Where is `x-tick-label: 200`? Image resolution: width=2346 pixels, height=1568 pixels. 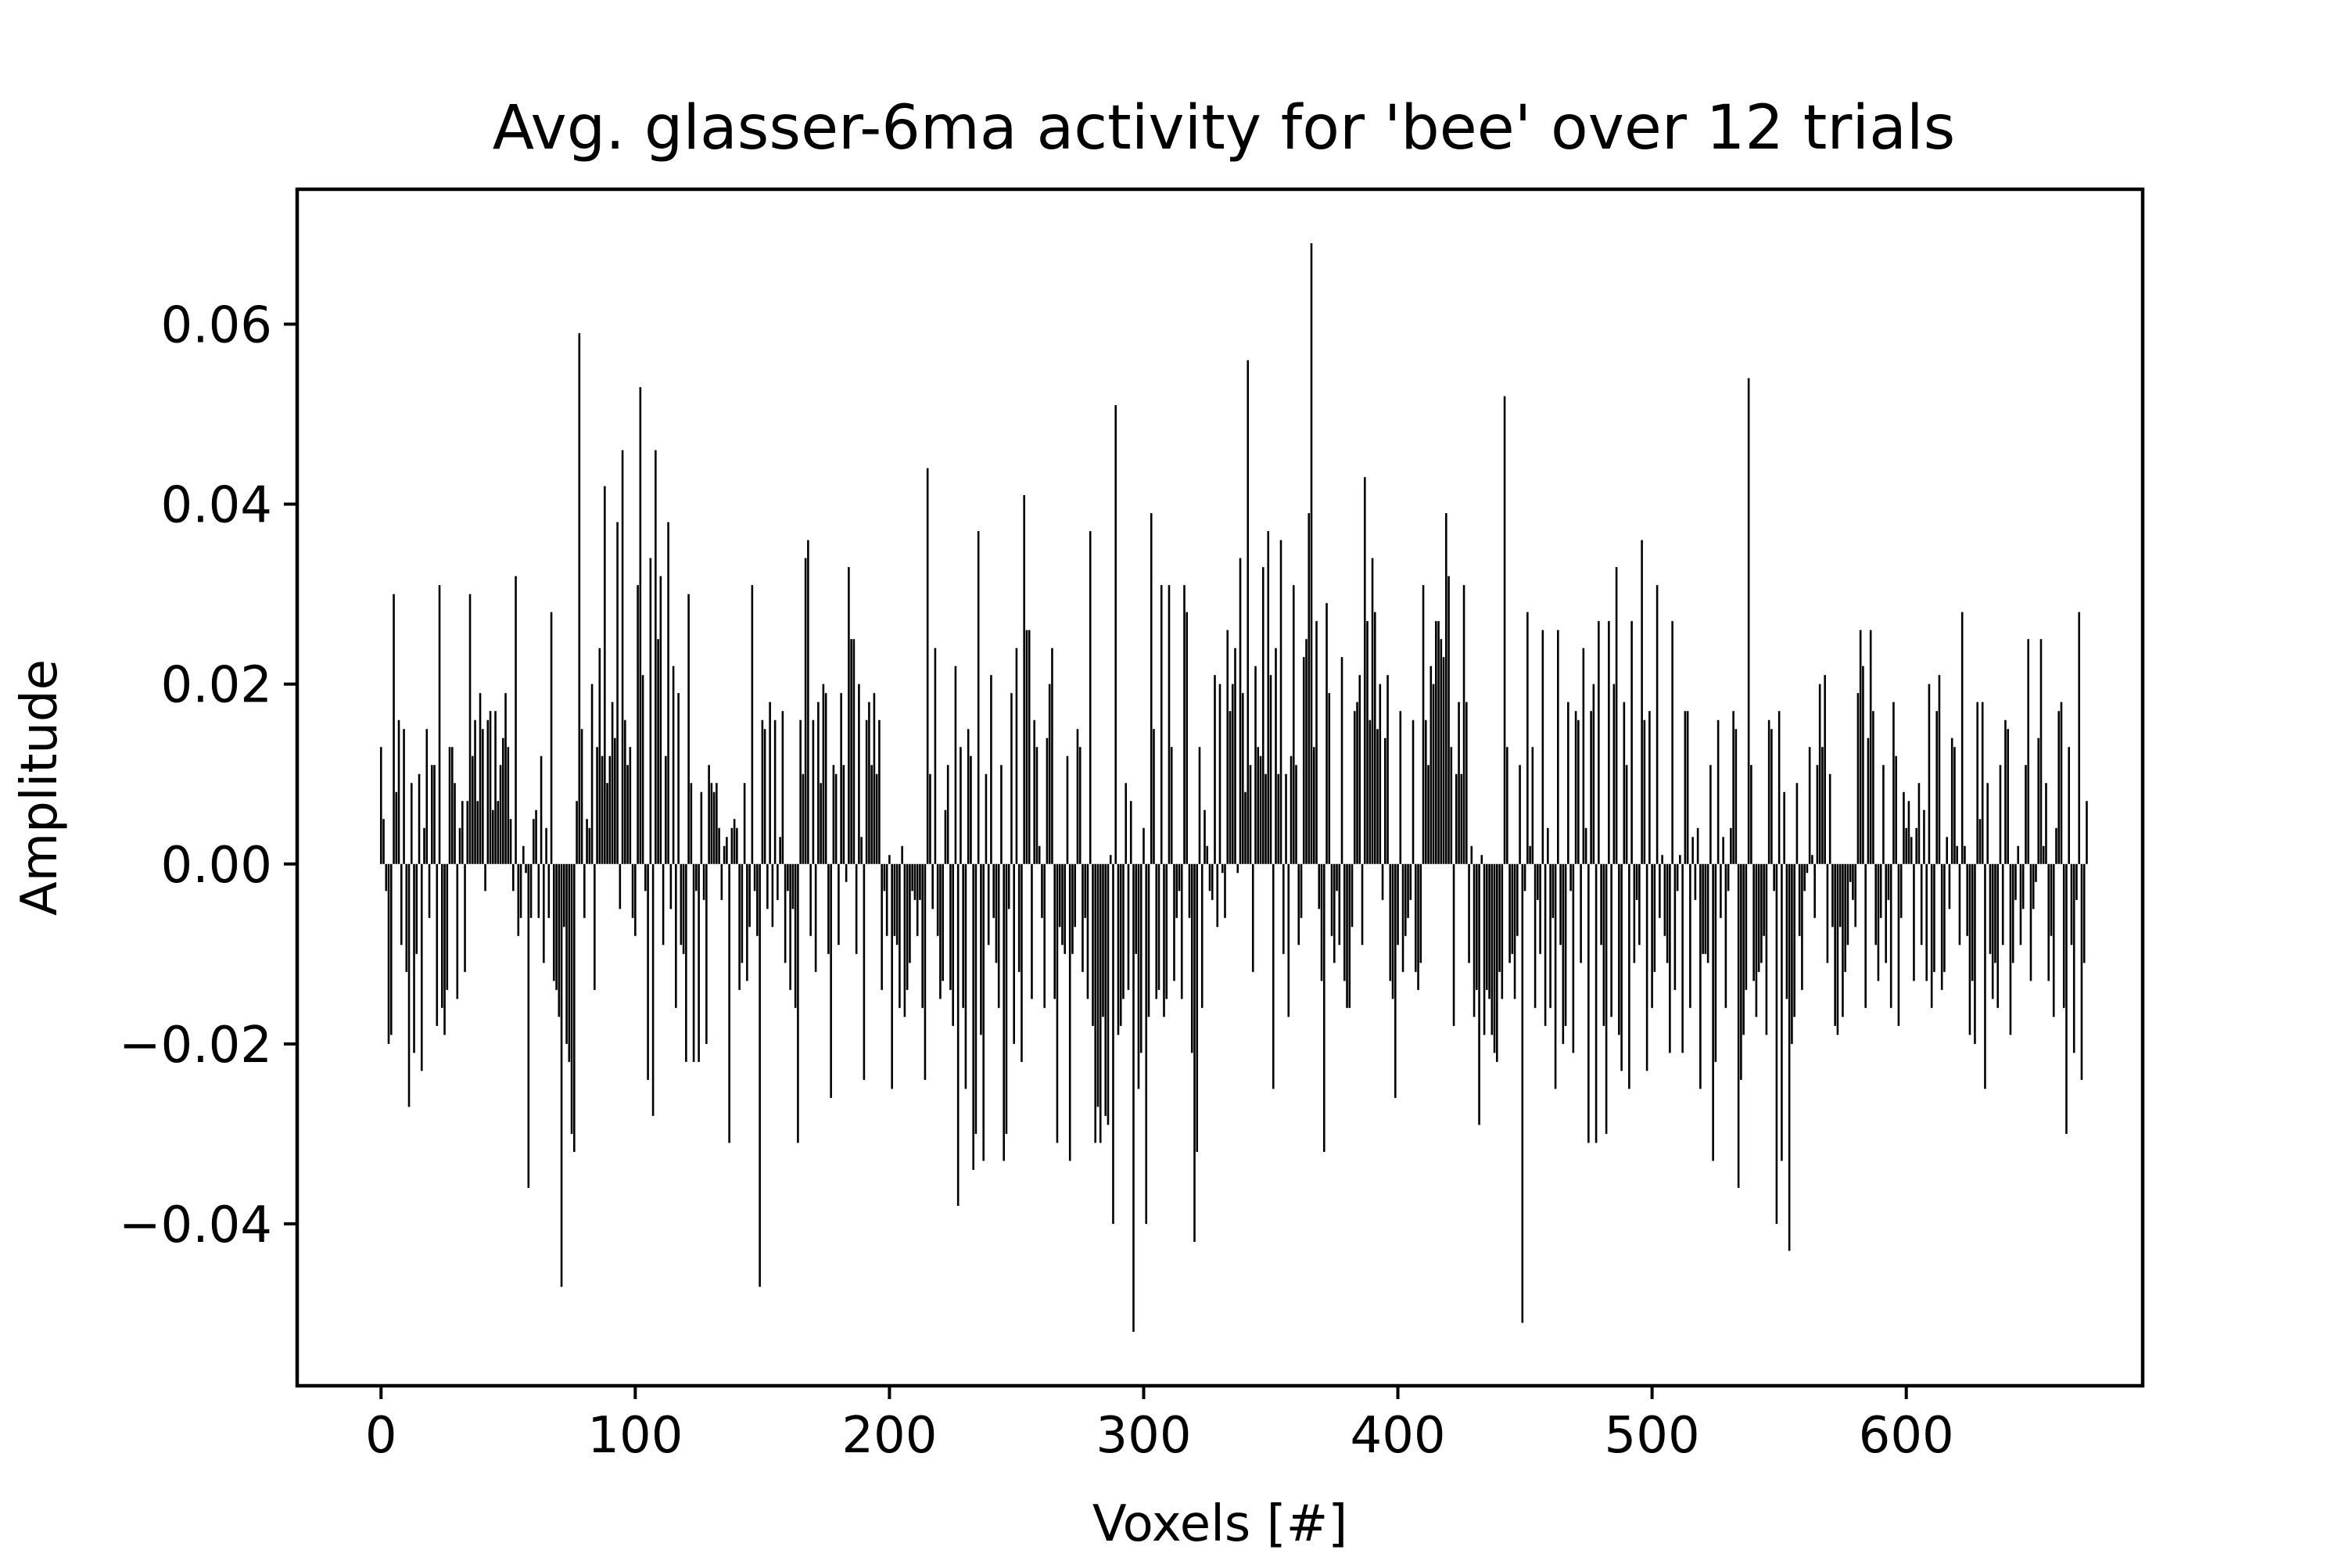 x-tick-label: 200 is located at coordinates (889, 1436).